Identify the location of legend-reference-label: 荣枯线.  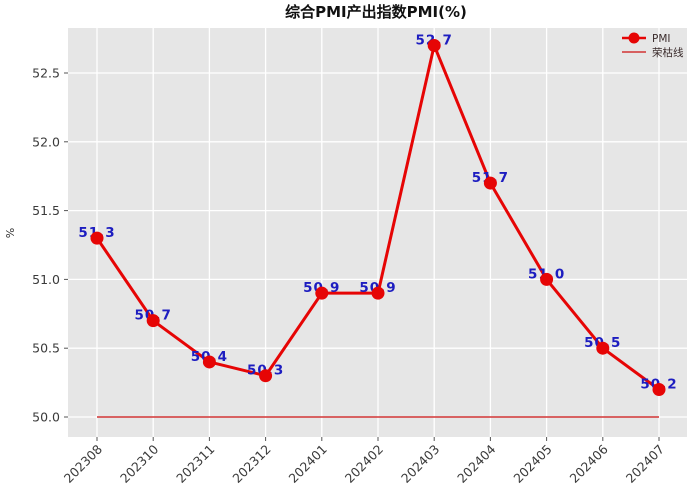
(668, 52).